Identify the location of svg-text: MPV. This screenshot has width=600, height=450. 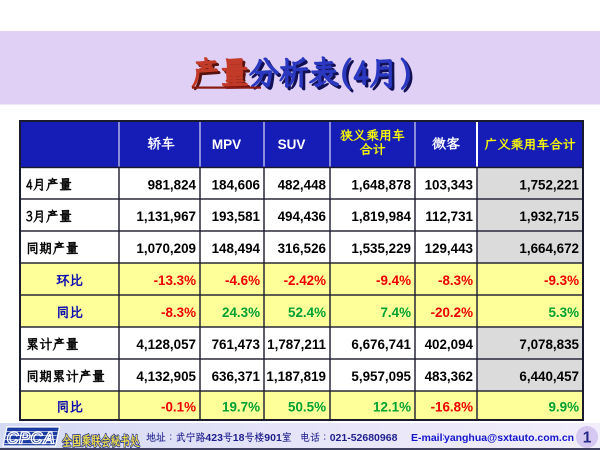
(226, 144).